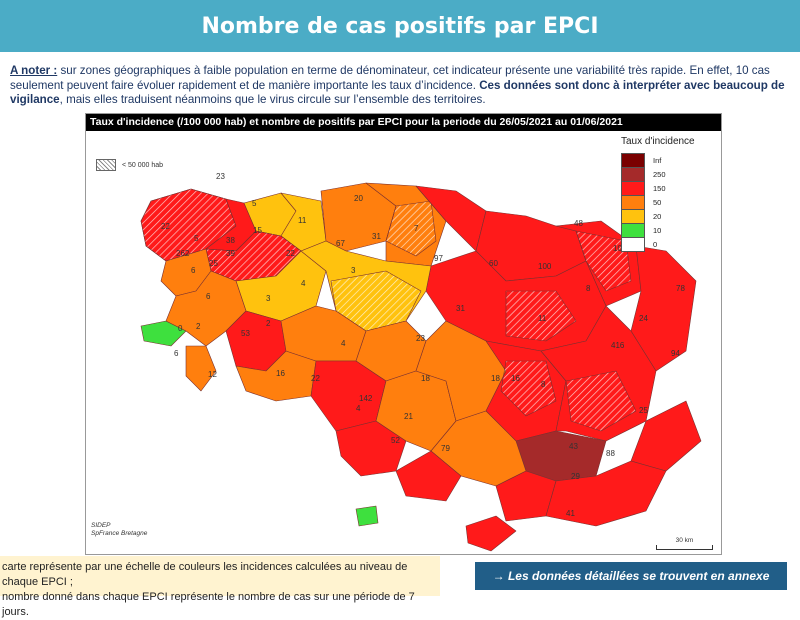 The height and width of the screenshot is (620, 800). I want to click on page-title: Nombre de cas positifs par EPCI, so click(400, 26).